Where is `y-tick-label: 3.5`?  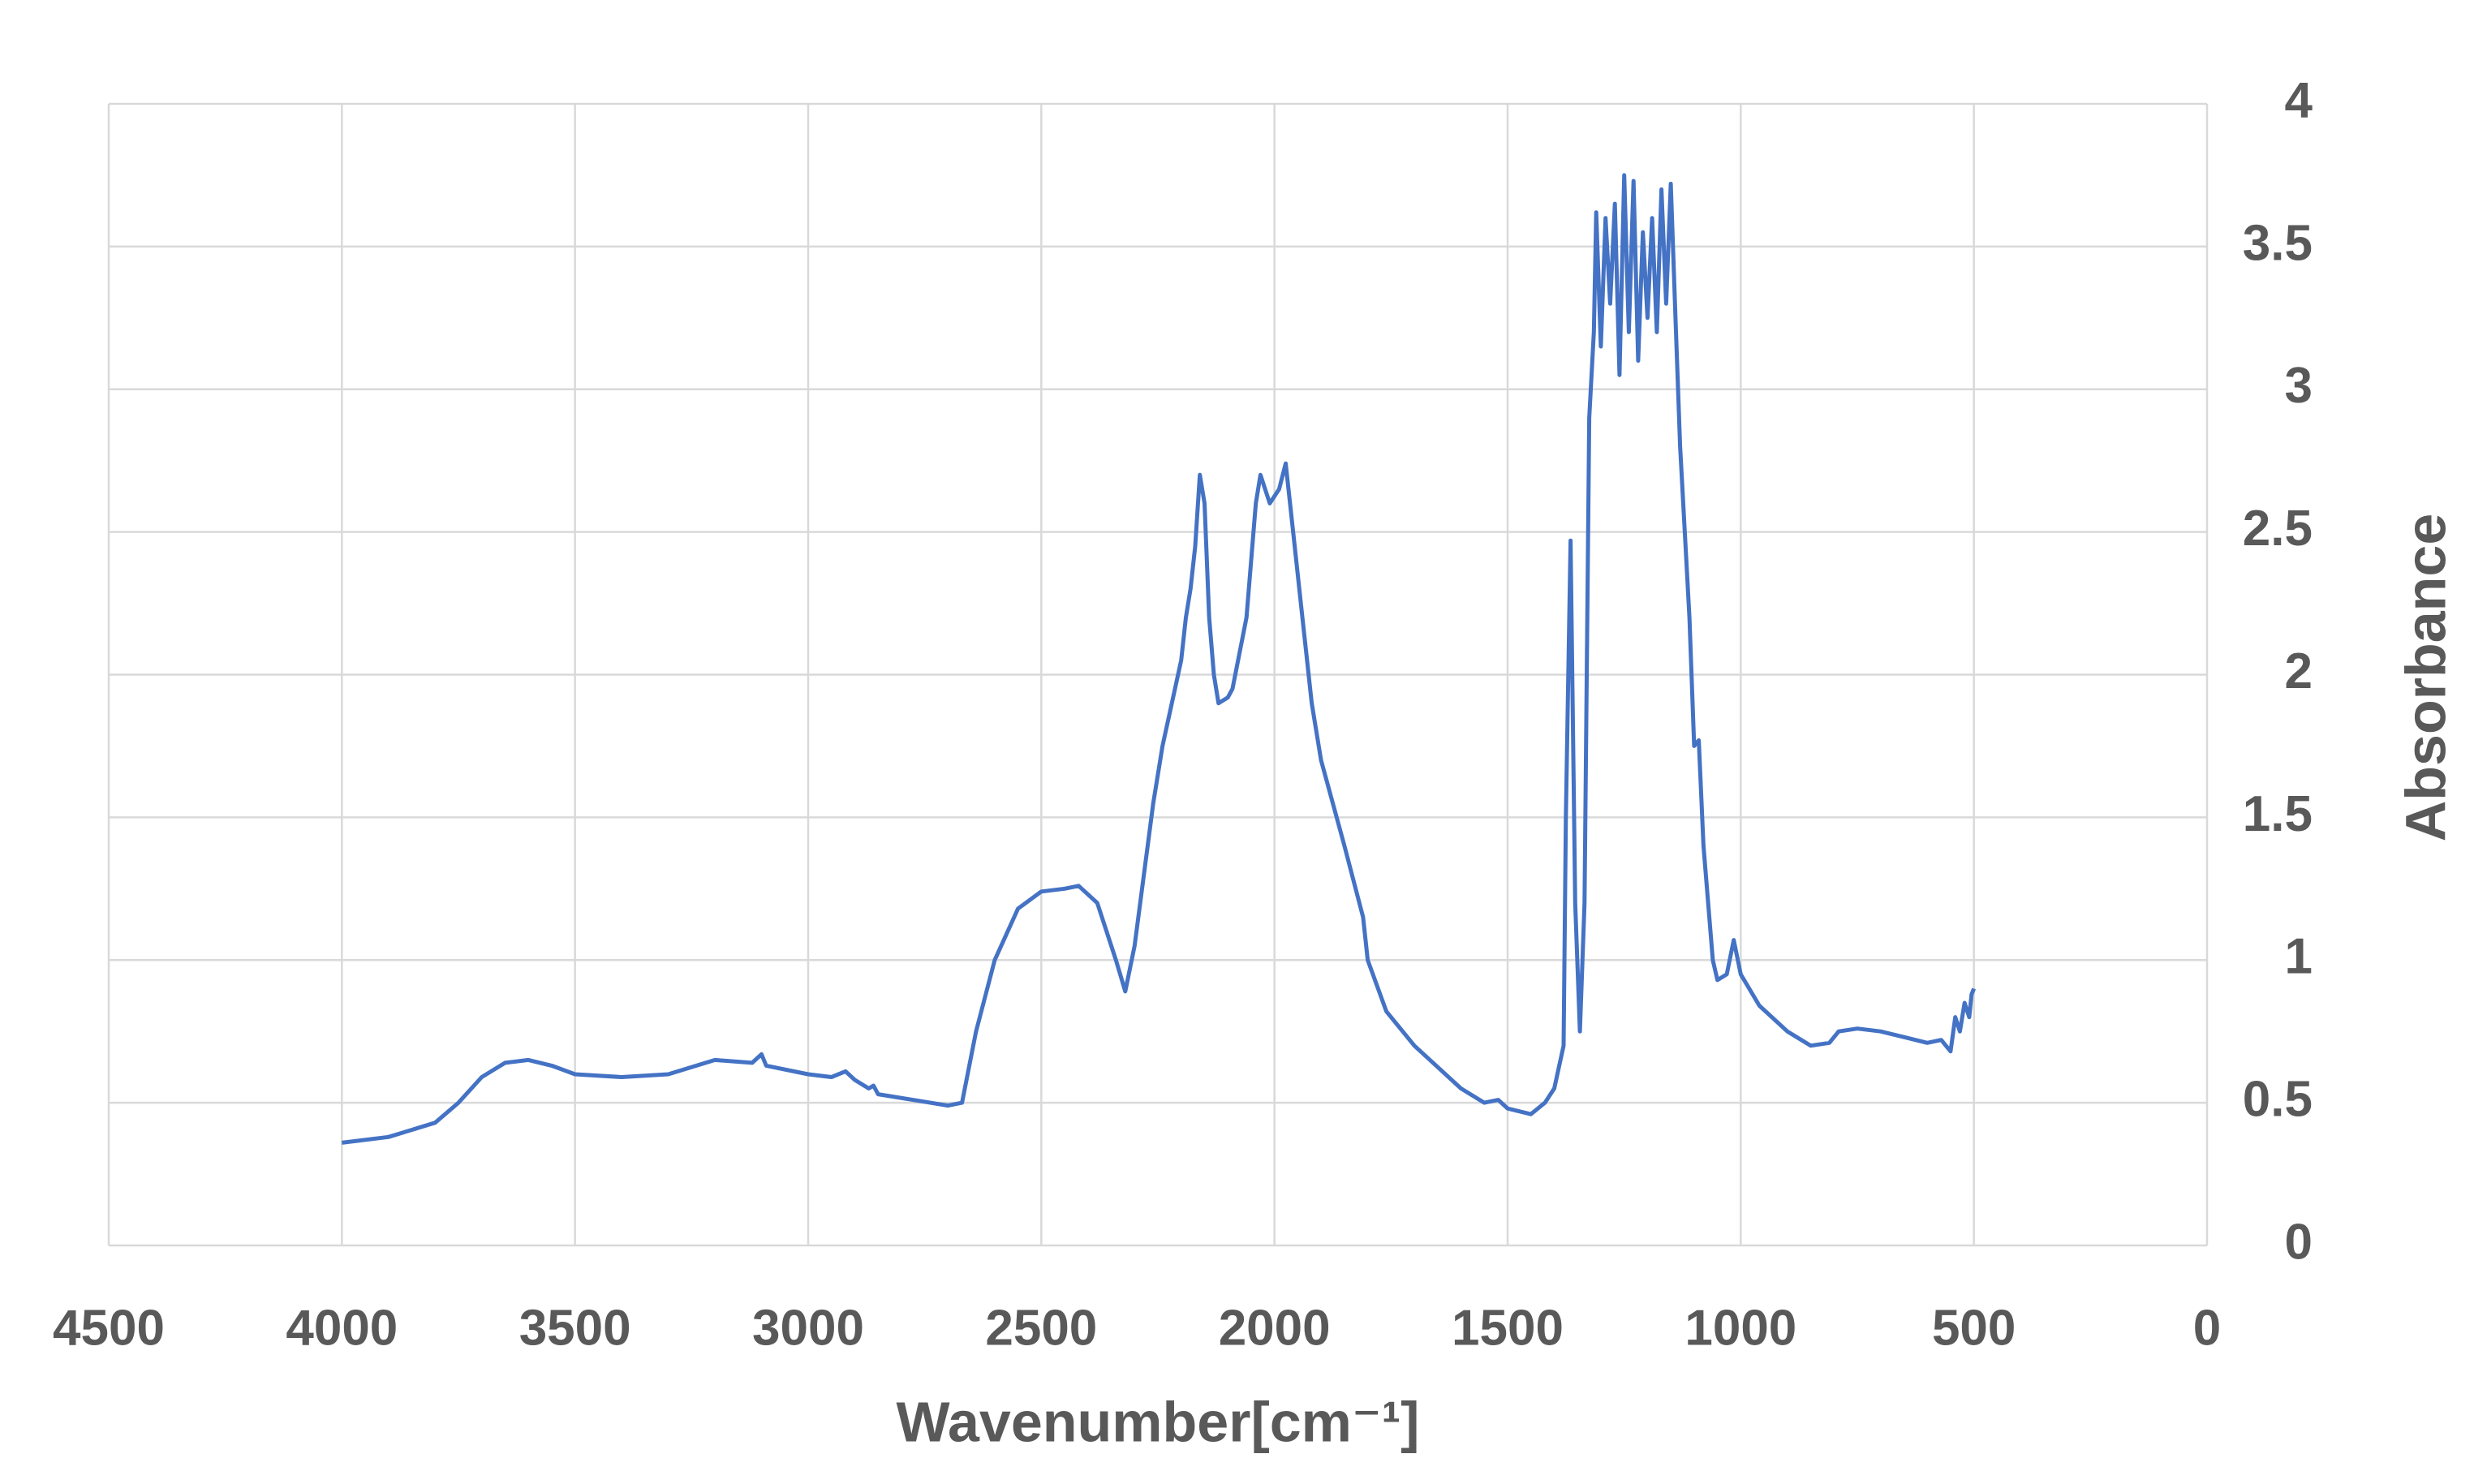
y-tick-label: 3.5 is located at coordinates (2278, 243).